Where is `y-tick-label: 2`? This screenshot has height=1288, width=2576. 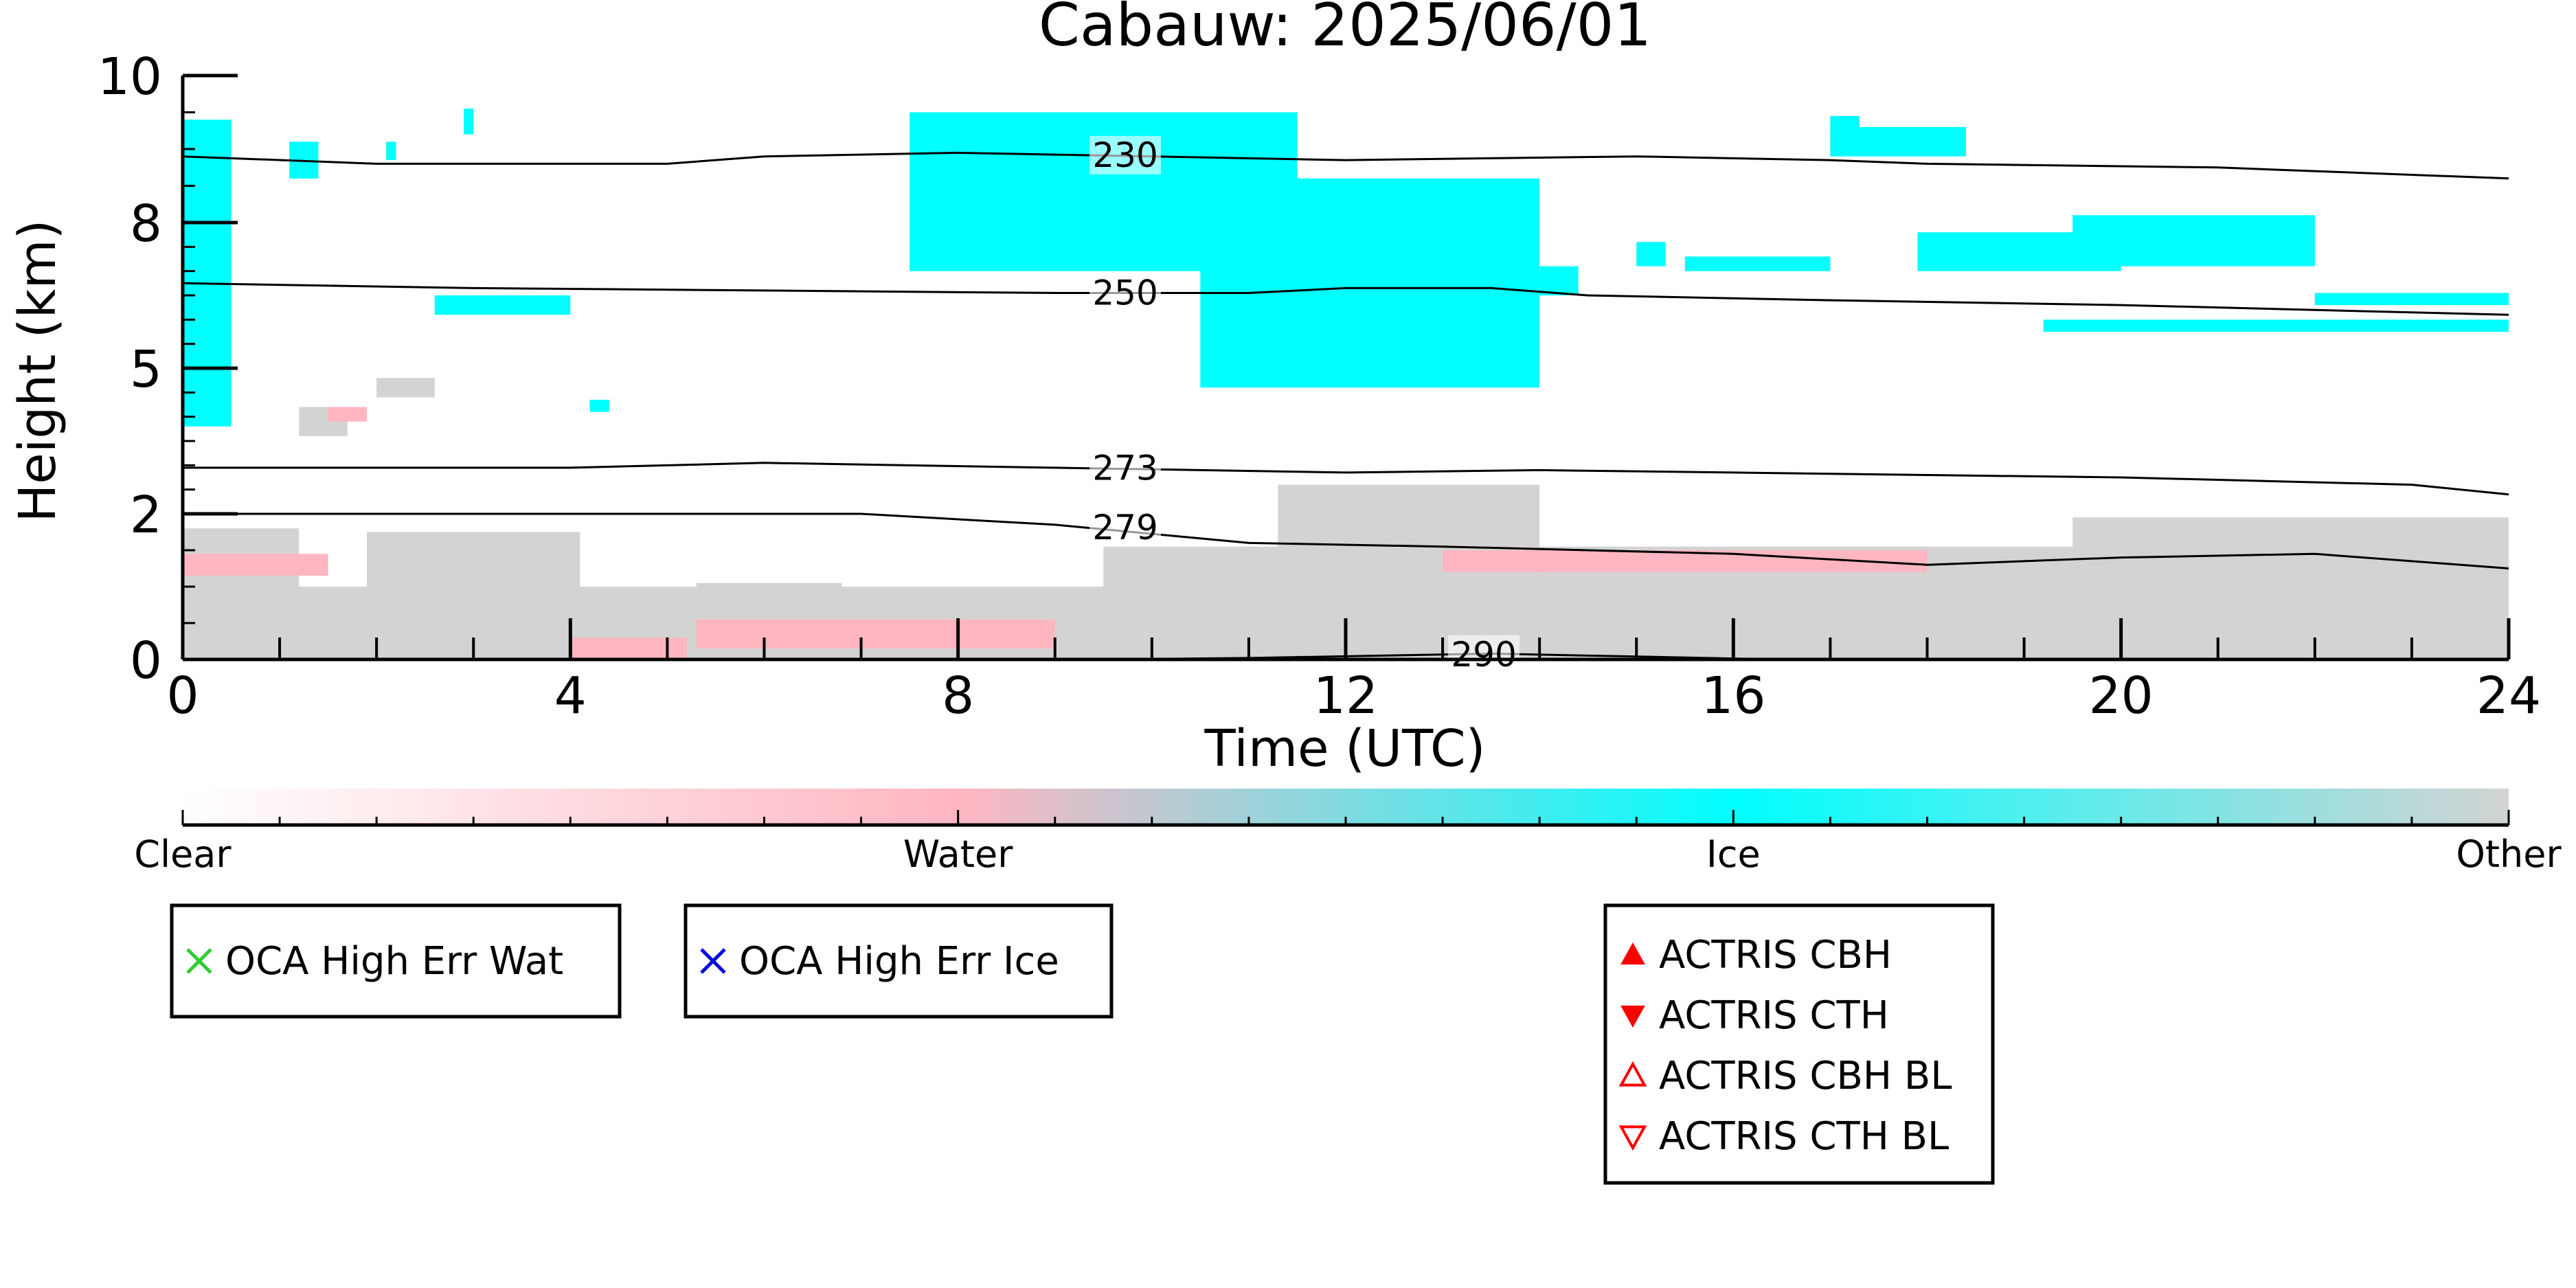 y-tick-label: 2 is located at coordinates (146, 515).